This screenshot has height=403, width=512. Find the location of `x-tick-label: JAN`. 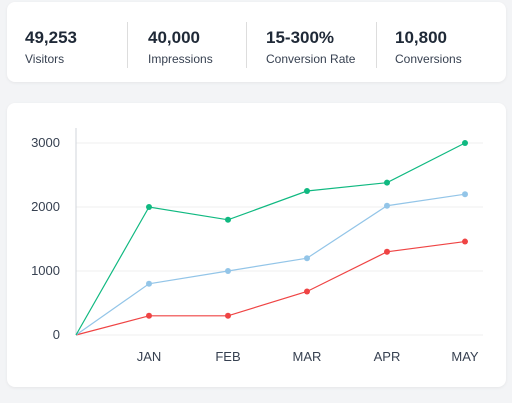

x-tick-label: JAN is located at coordinates (149, 356).